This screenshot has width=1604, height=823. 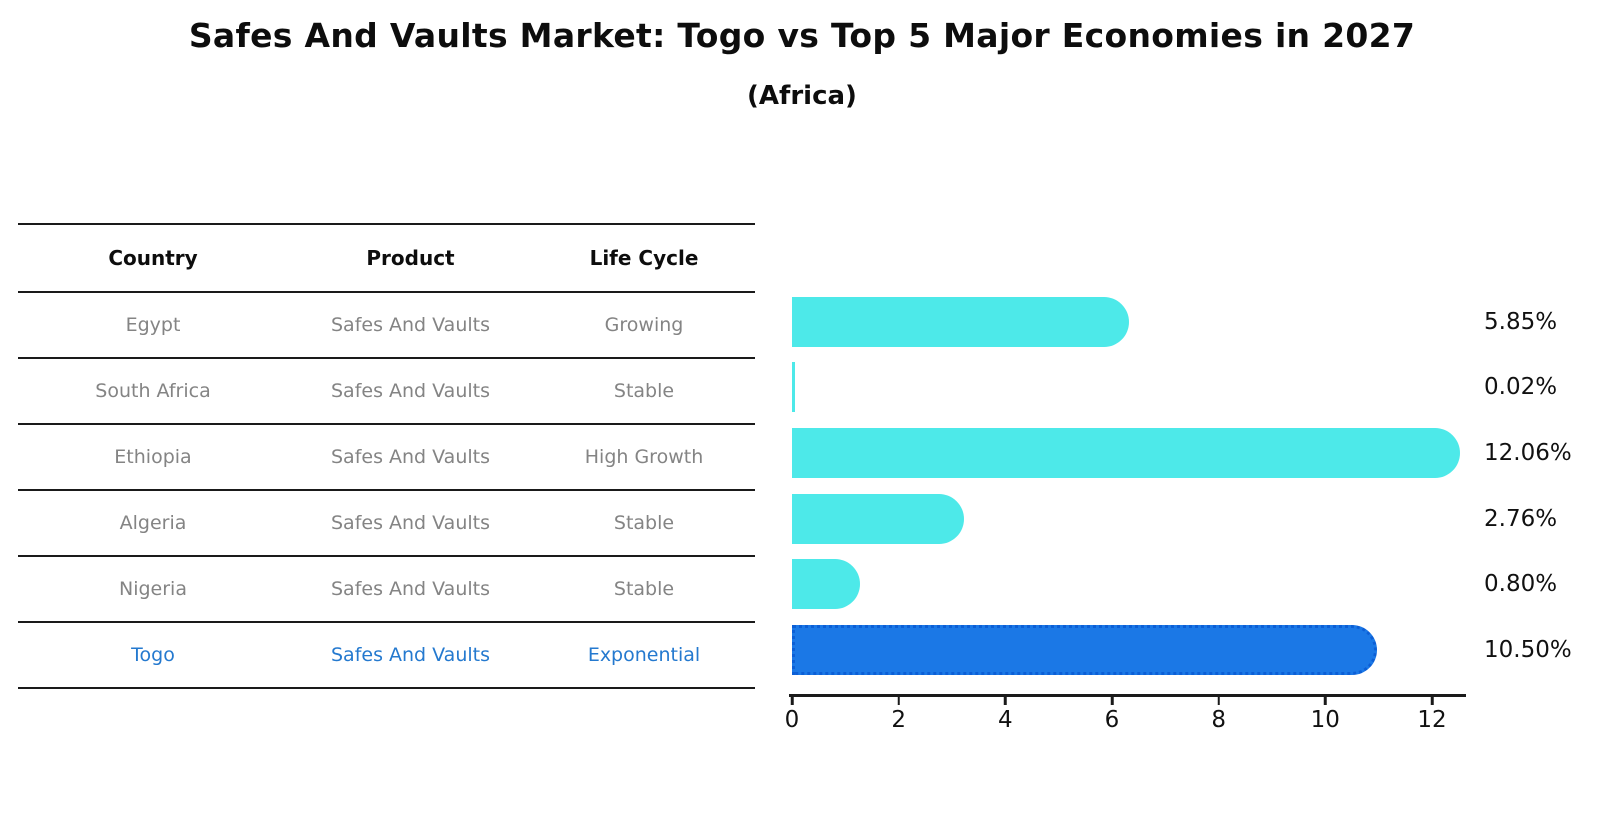 What do you see at coordinates (644, 325) in the screenshot?
I see `cell-life-cycle: Growing` at bounding box center [644, 325].